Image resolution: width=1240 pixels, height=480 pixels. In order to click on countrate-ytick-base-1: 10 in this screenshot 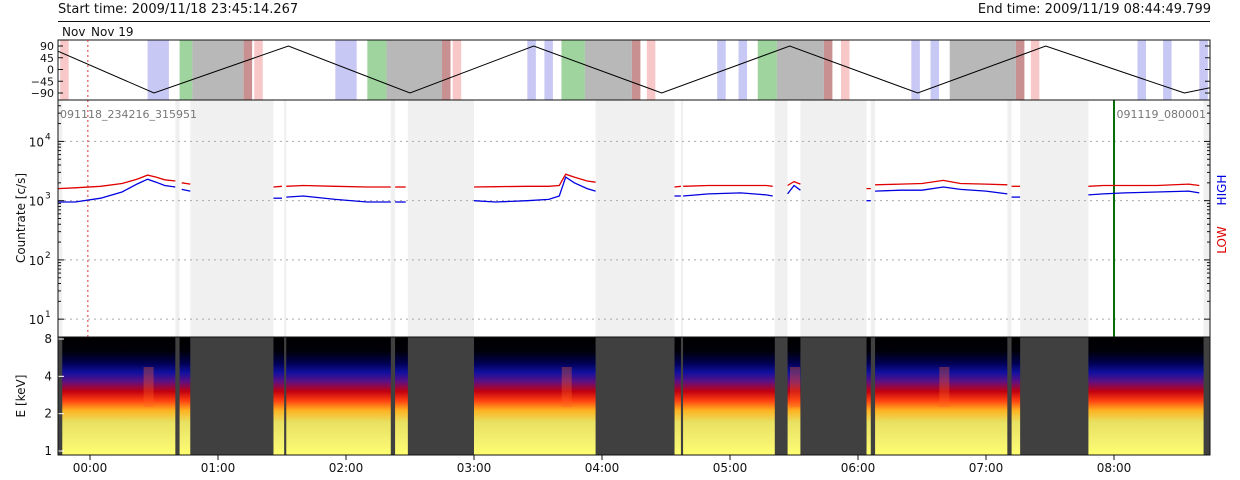, I will do `click(36, 261)`.